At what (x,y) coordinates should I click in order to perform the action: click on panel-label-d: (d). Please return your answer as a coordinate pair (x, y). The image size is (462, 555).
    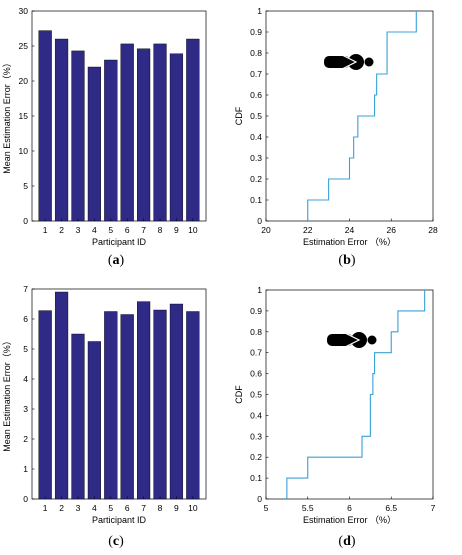
    Looking at the image, I should click on (346, 541).